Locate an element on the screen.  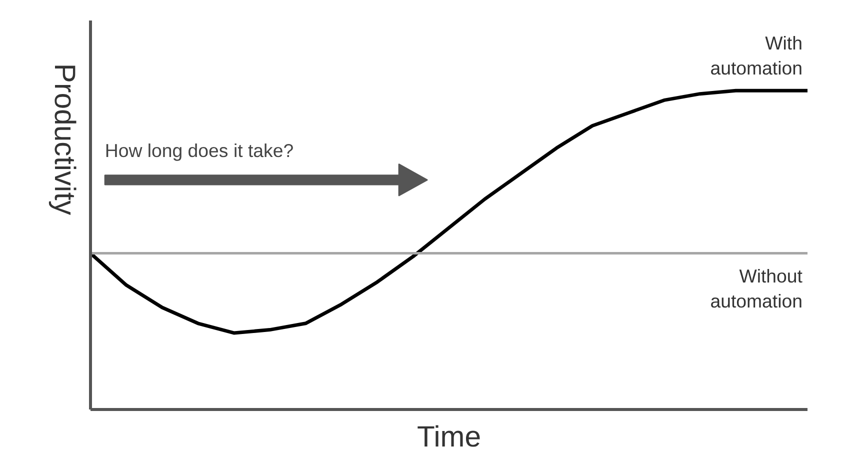
y-axis-title: Productivity is located at coordinates (64, 139).